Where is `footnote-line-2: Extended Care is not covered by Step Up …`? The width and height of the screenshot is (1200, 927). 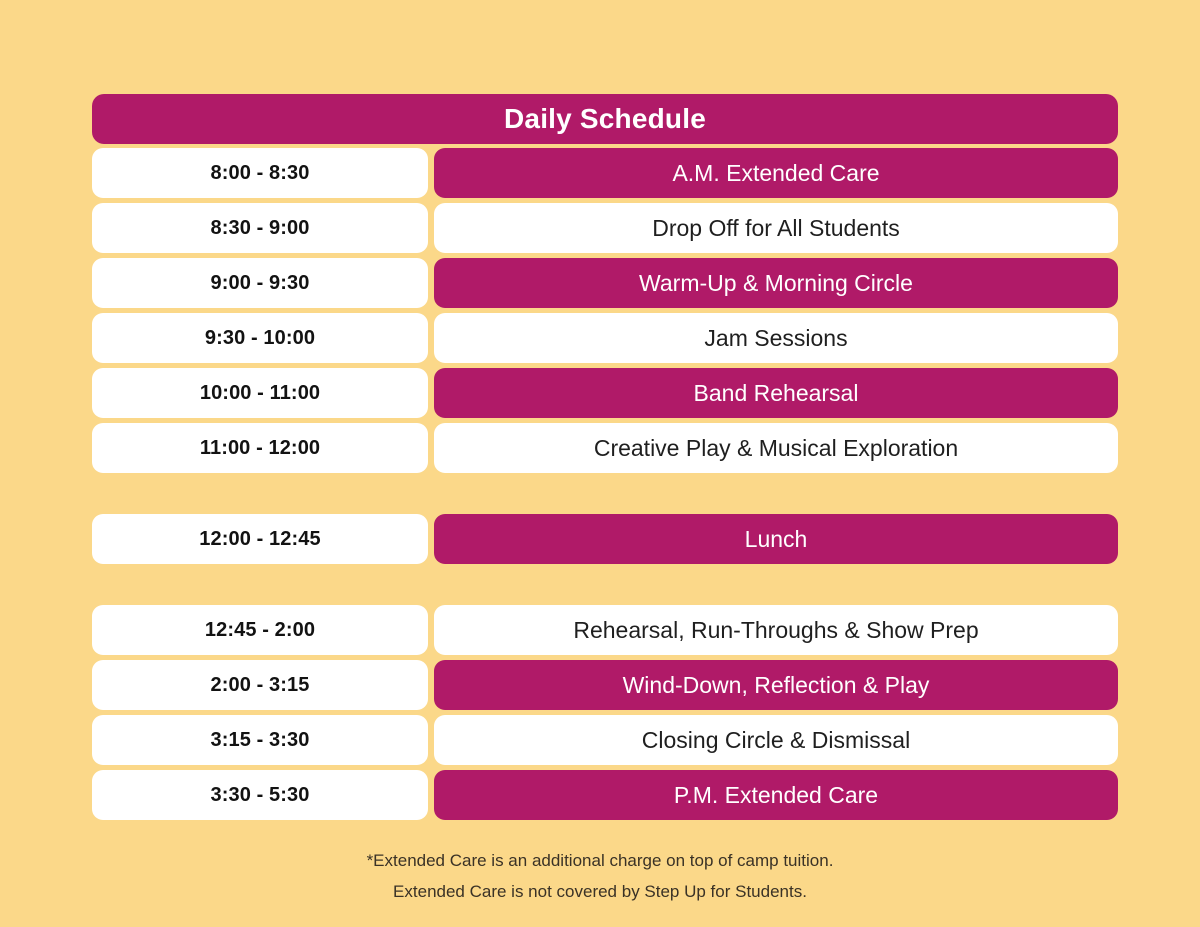
footnote-line-2: Extended Care is not covered by Step Up … is located at coordinates (600, 891).